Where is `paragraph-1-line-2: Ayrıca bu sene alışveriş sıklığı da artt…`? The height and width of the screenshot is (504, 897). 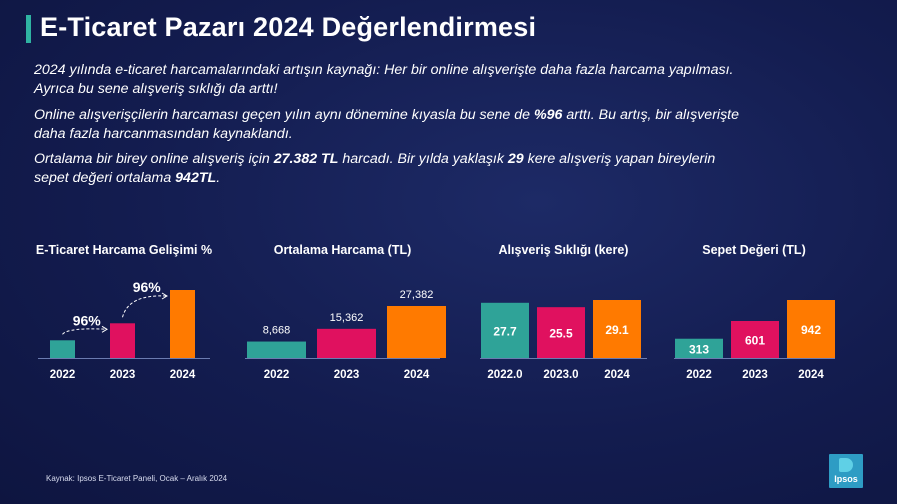
paragraph-1-line-2: Ayrıca bu sene alışveriş sıklığı da artt… is located at coordinates (439, 89).